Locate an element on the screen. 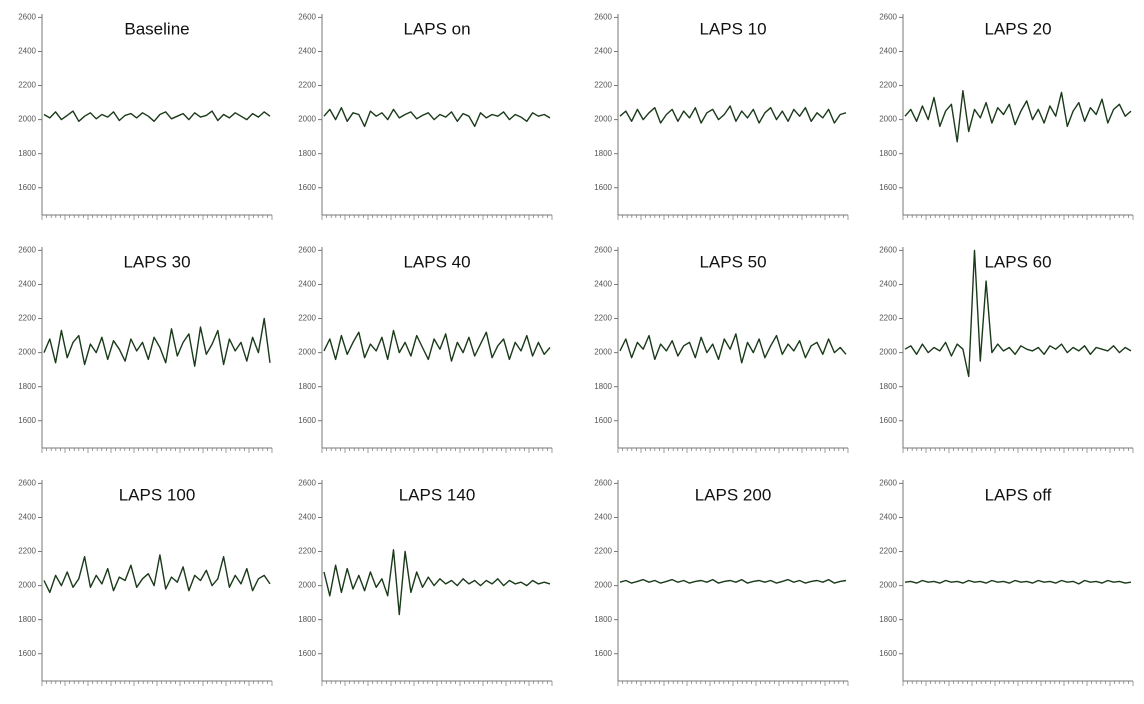 This screenshot has width=1144, height=704. panel-title: LAPS 60 is located at coordinates (1017, 261).